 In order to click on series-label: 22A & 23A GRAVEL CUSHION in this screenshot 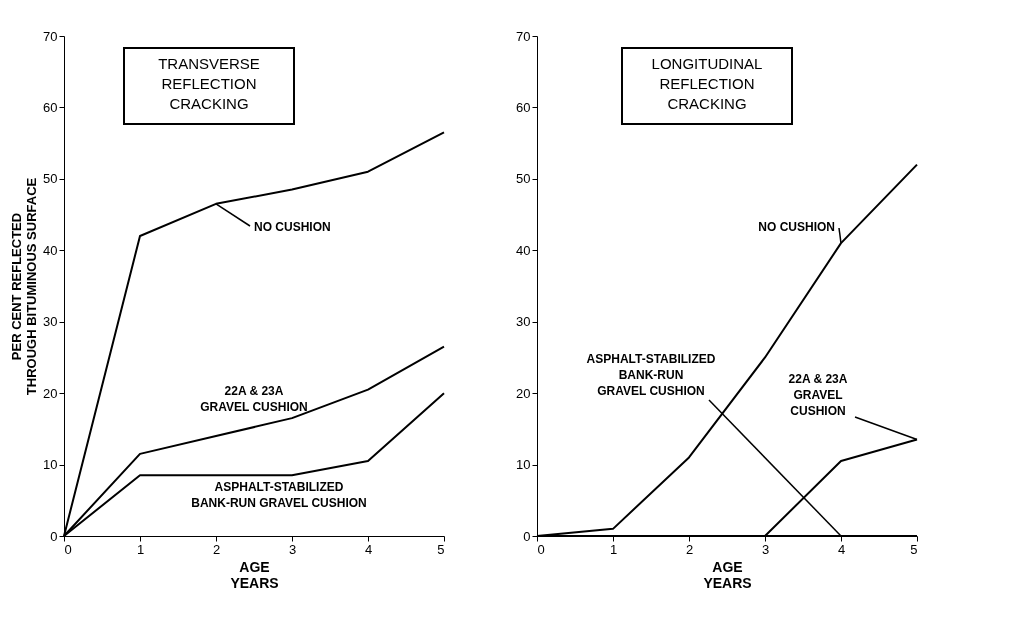, I will do `click(254, 399)`.